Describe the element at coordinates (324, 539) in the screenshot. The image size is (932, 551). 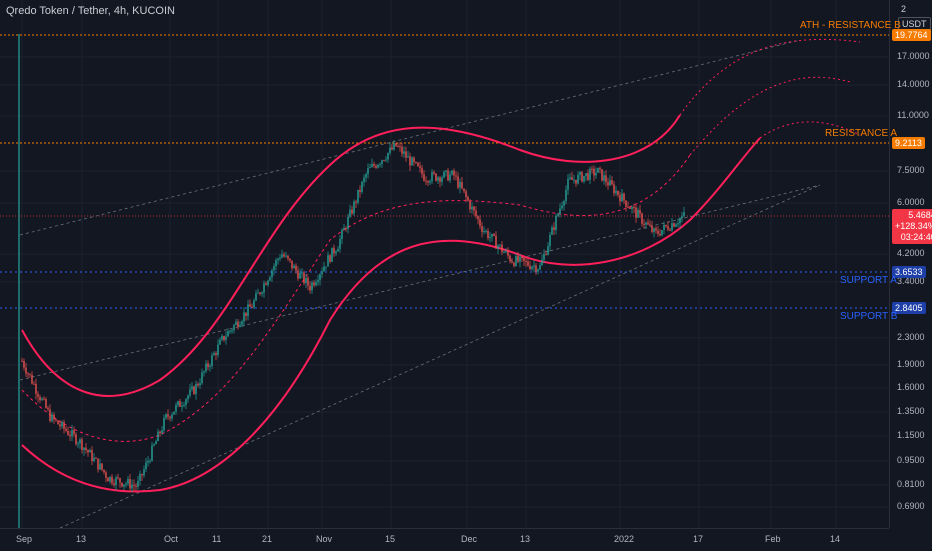
I see `time-axis-label: Nov` at that location.